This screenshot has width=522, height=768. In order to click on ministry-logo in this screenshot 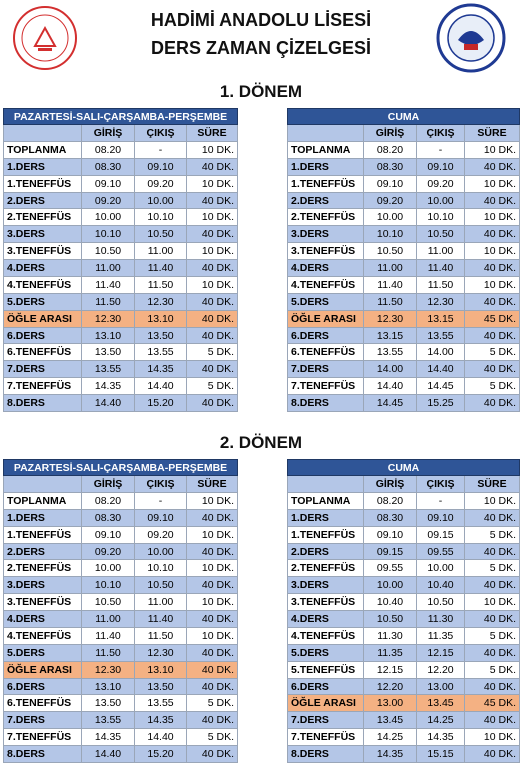, I will do `click(45, 38)`.